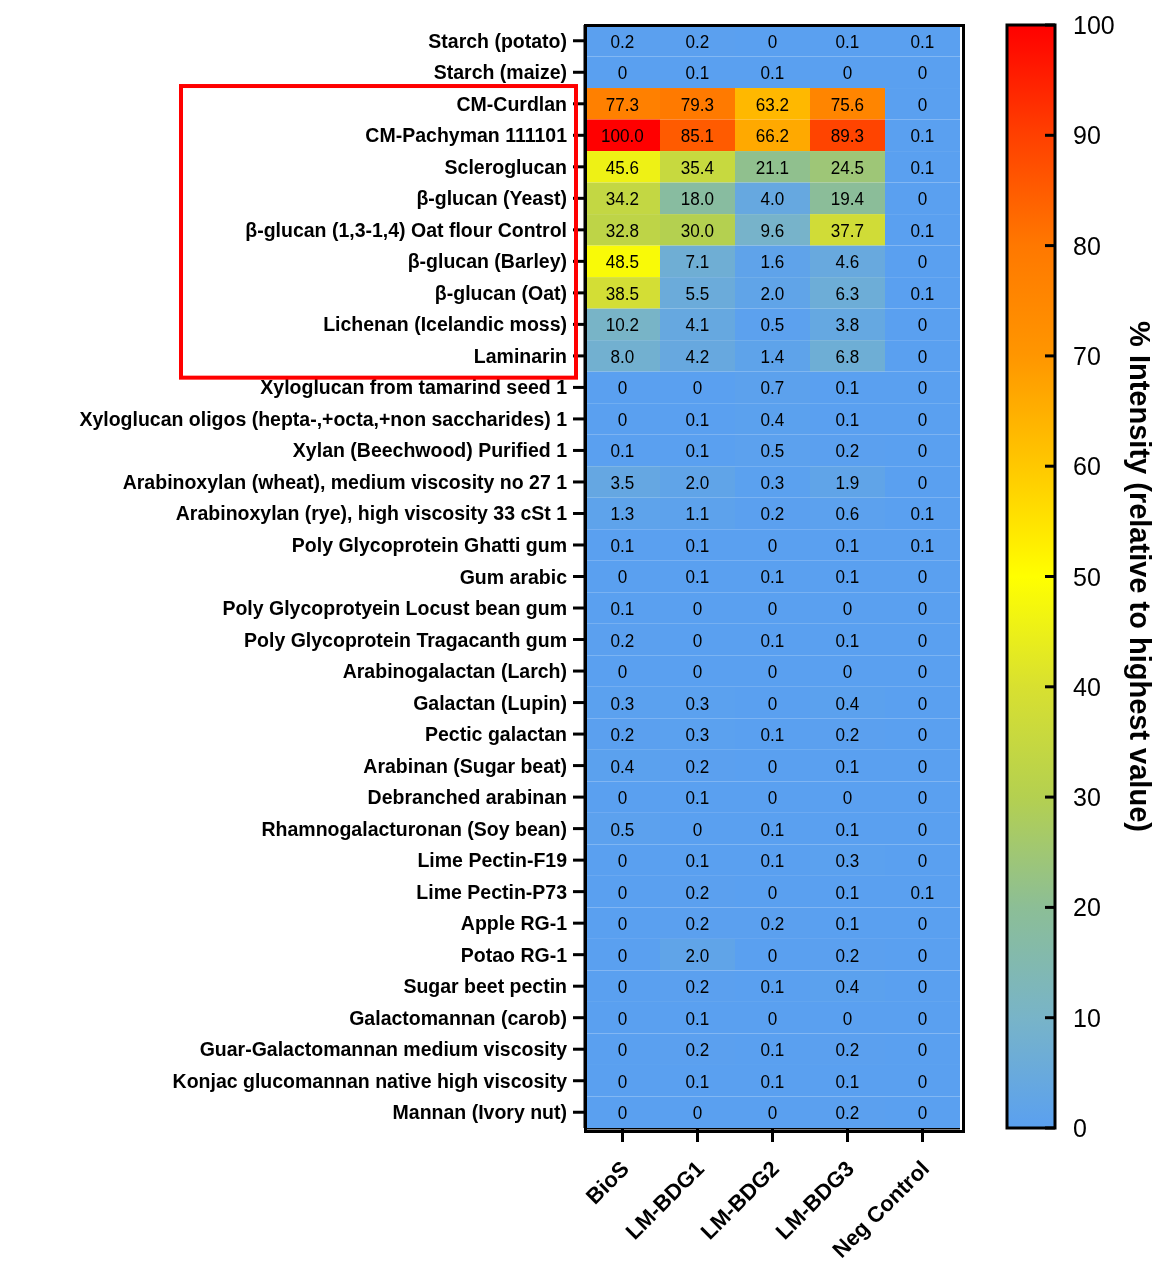 The width and height of the screenshot is (1156, 1274). Describe the element at coordinates (414, 828) in the screenshot. I see `y-tick-label: Rhamnogalacturonan (Soy bean)` at that location.